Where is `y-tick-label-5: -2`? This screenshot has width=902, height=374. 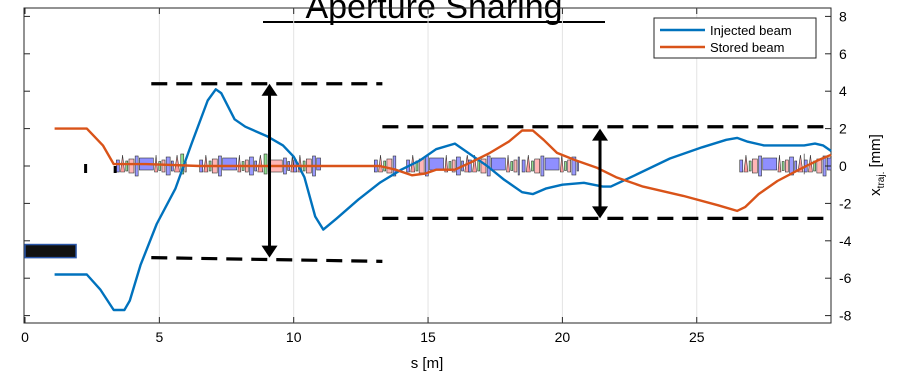 y-tick-label-5: -2 is located at coordinates (845, 203).